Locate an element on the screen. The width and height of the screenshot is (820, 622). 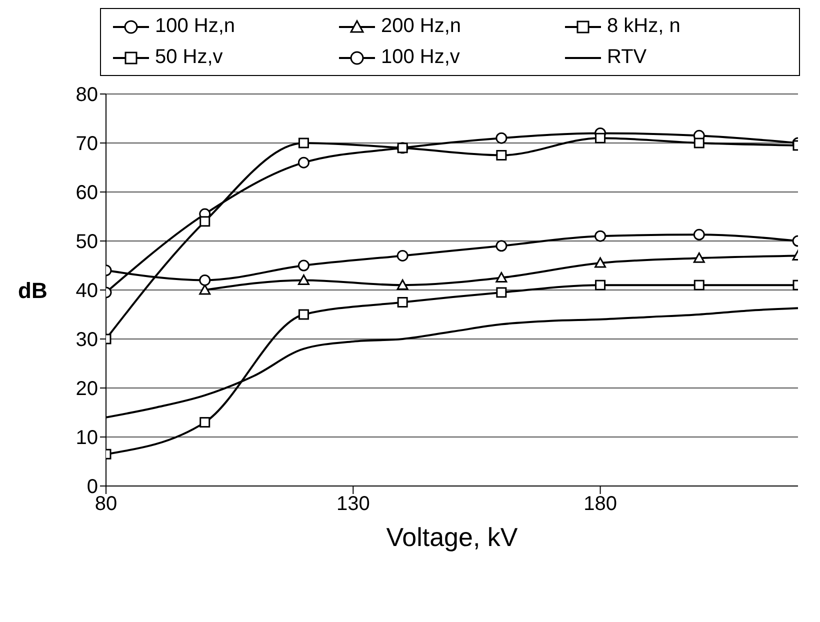
y-tick-label: 20 is located at coordinates (87, 389).